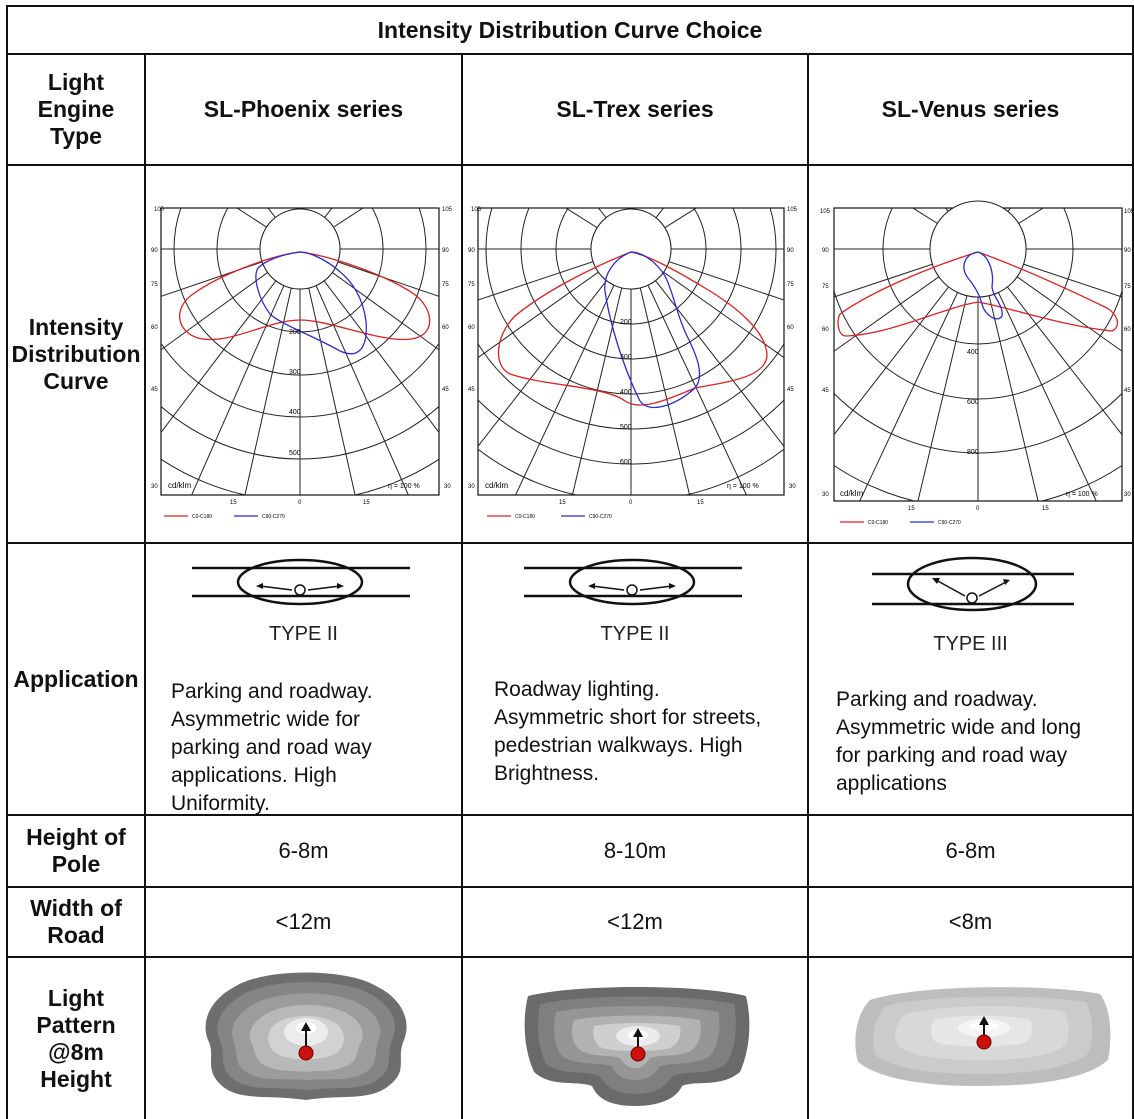  What do you see at coordinates (1133, 562) in the screenshot?
I see `table-border-right` at bounding box center [1133, 562].